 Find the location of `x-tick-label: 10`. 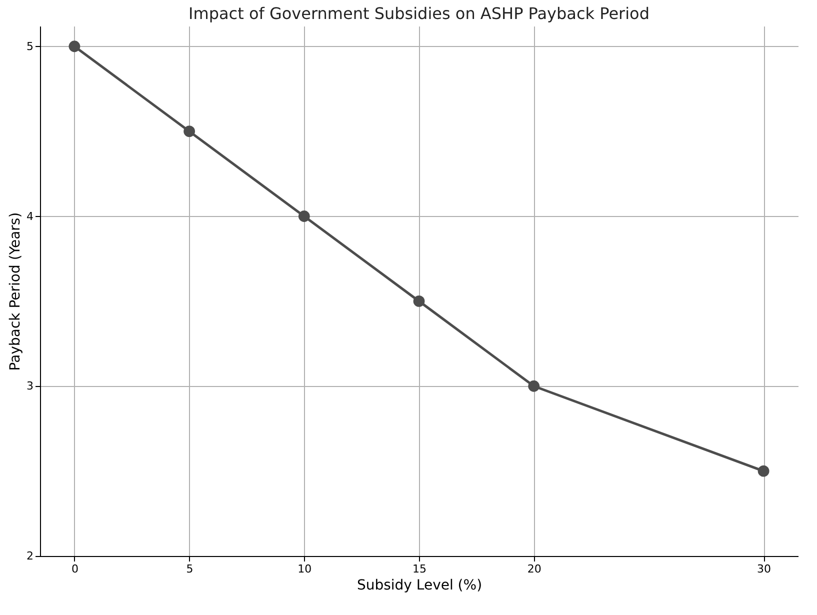

x-tick-label: 10 is located at coordinates (305, 569).